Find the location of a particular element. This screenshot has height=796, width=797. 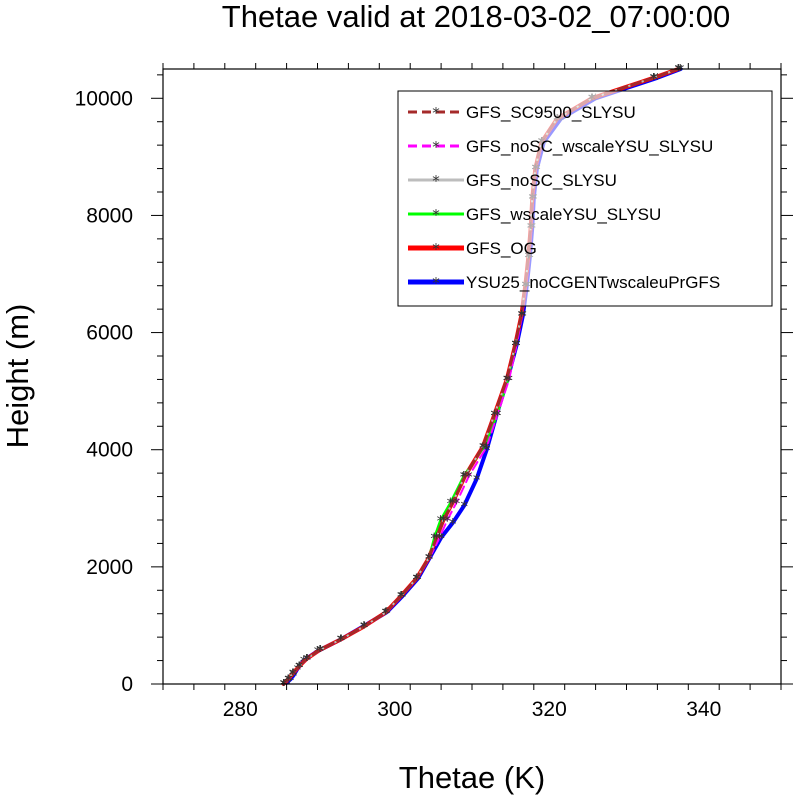

y-tick-label: 4000 is located at coordinates (109, 450).